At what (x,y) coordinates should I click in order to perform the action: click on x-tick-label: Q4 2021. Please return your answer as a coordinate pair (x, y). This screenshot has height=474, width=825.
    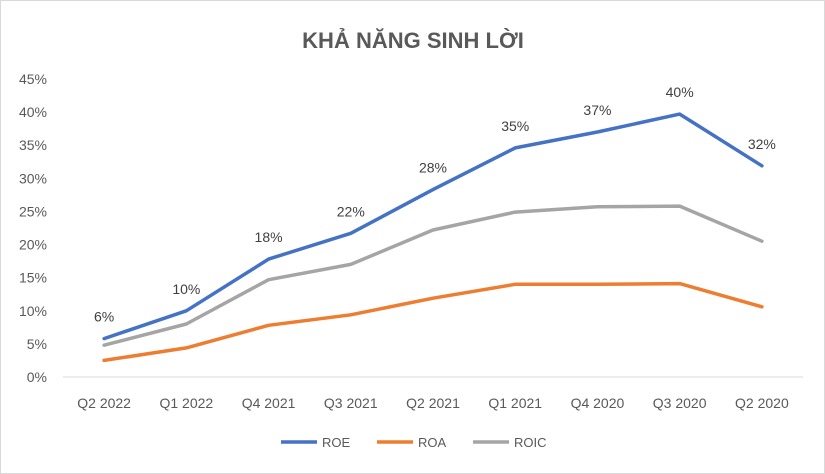
    Looking at the image, I should click on (269, 403).